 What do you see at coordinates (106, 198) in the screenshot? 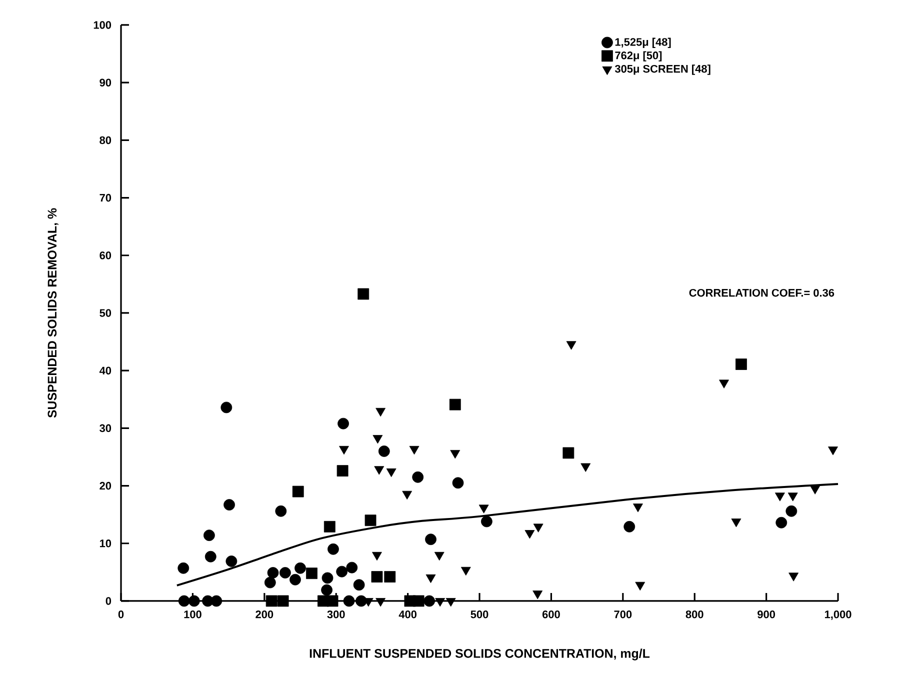
I see `y-tick-label: 70` at bounding box center [106, 198].